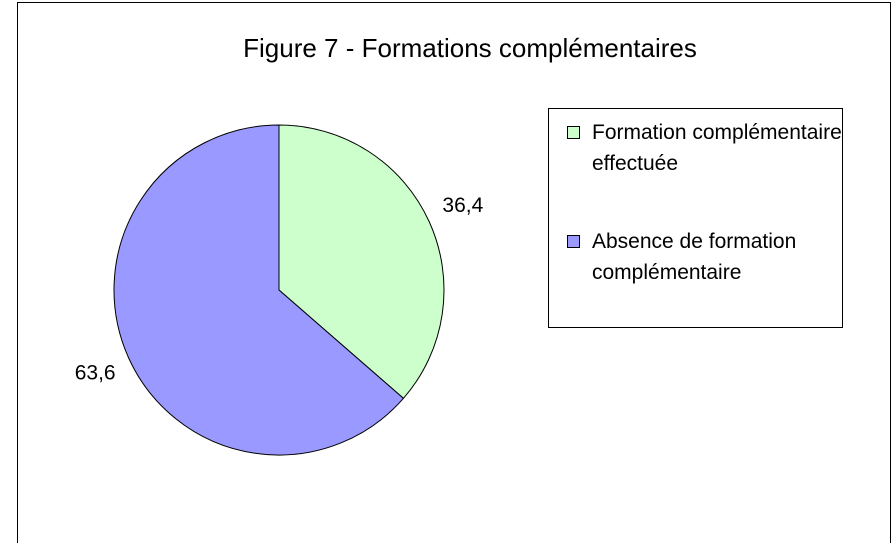 This screenshot has height=543, width=893. What do you see at coordinates (361, 262) in the screenshot?
I see `pie-slice` at bounding box center [361, 262].